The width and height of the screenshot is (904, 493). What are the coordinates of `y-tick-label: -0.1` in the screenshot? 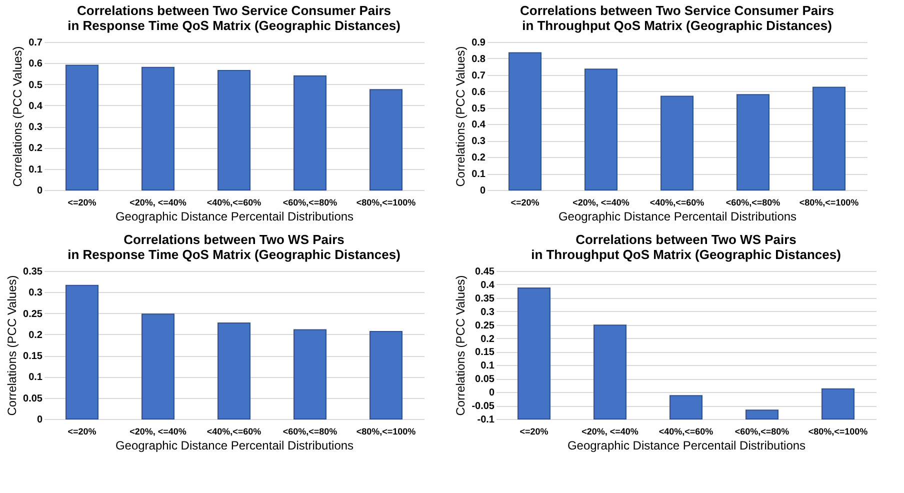 It's located at (486, 420).